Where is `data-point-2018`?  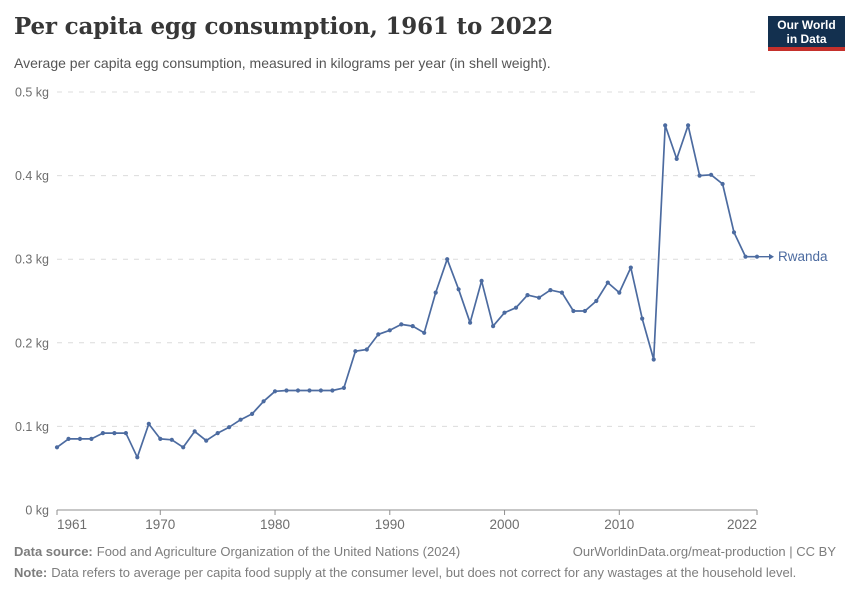
data-point-2018 is located at coordinates (711, 174).